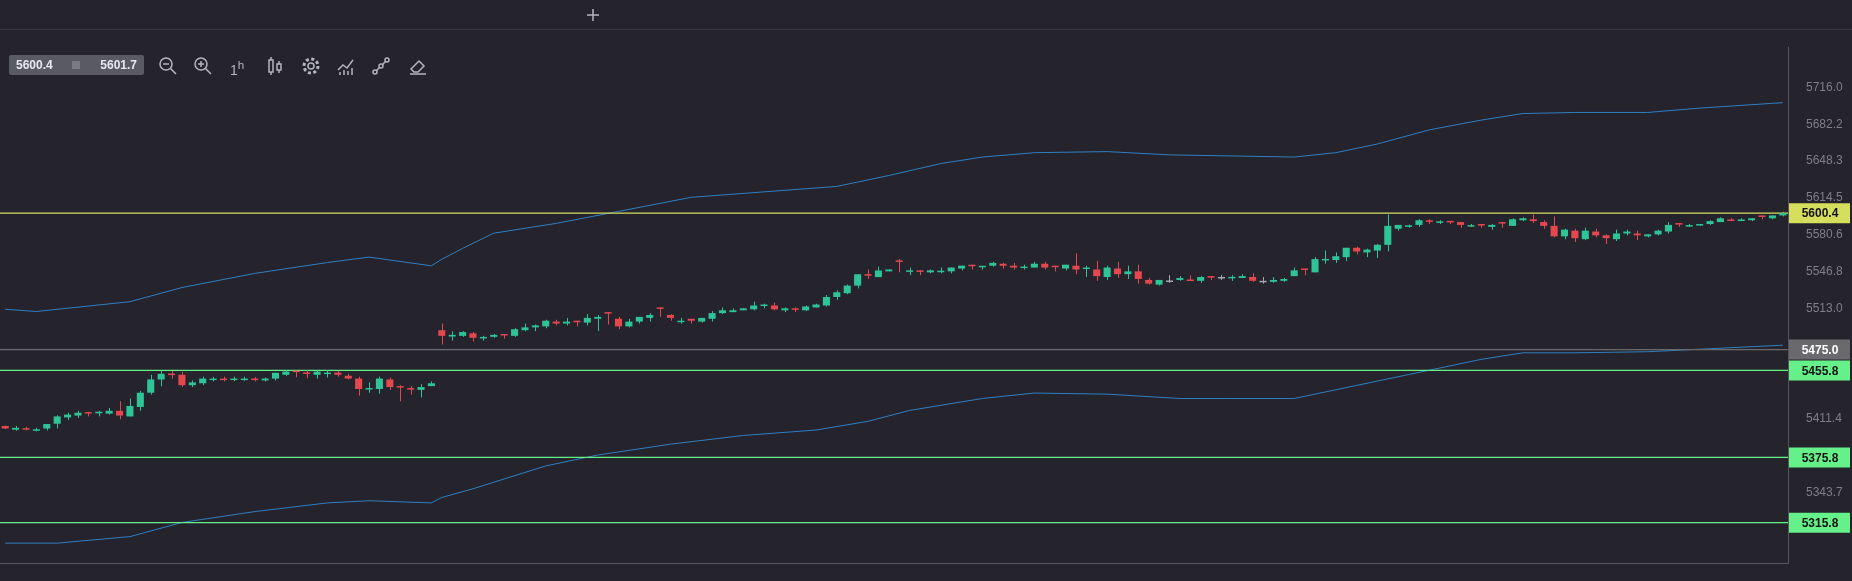 The image size is (1852, 581). What do you see at coordinates (1820, 349) in the screenshot?
I see `ref-line-label: 5475.0` at bounding box center [1820, 349].